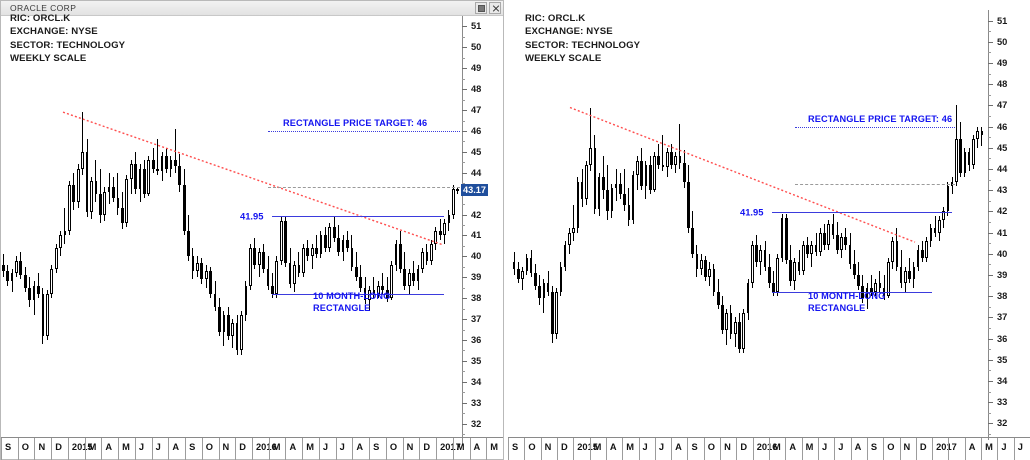  I want to click on y-tick-label: 45, so click(1002, 147).